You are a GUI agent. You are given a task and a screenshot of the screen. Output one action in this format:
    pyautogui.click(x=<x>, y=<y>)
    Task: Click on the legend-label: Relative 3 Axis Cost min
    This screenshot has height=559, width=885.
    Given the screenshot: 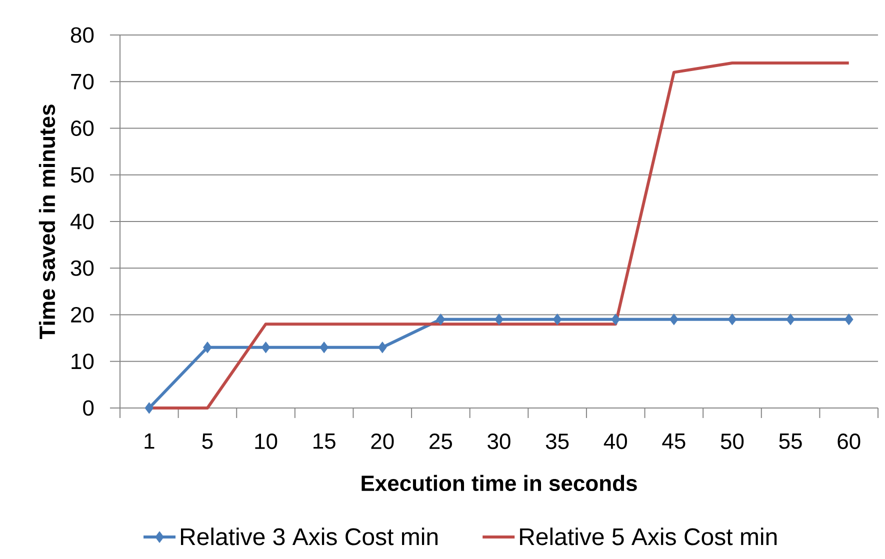 What is the action you would take?
    pyautogui.click(x=309, y=537)
    